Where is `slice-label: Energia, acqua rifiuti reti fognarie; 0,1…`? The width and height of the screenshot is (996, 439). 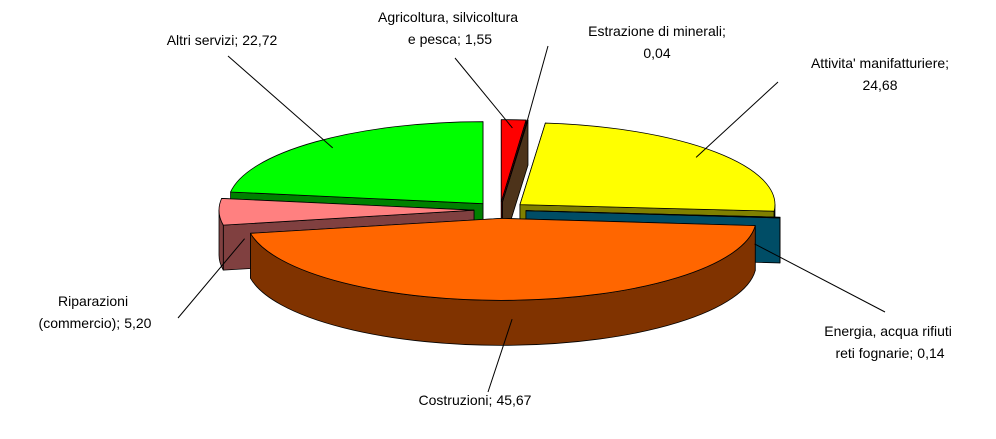
slice-label: Energia, acqua rifiuti reti fognarie; 0,1… is located at coordinates (890, 342).